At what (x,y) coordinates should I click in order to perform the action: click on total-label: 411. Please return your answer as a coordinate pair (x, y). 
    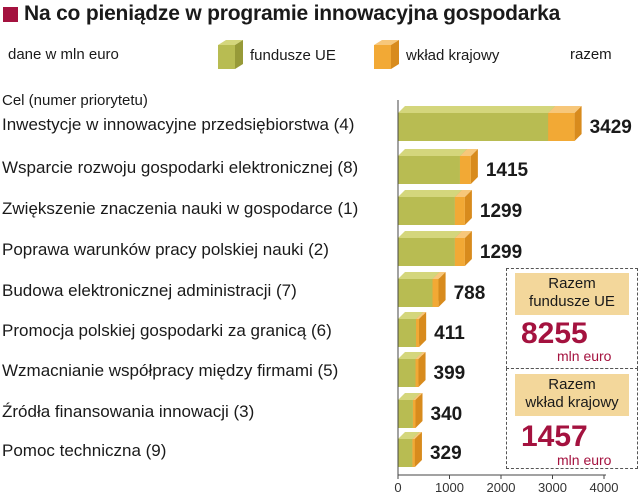
    Looking at the image, I should click on (449, 333).